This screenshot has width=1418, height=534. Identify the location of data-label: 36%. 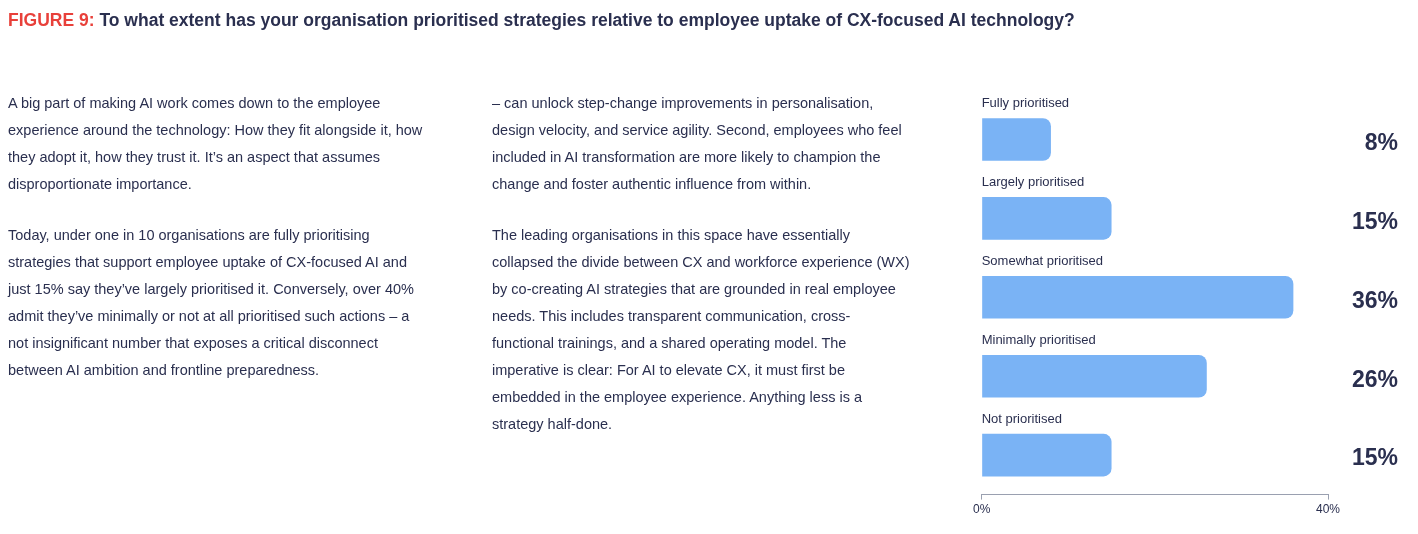
(1374, 299).